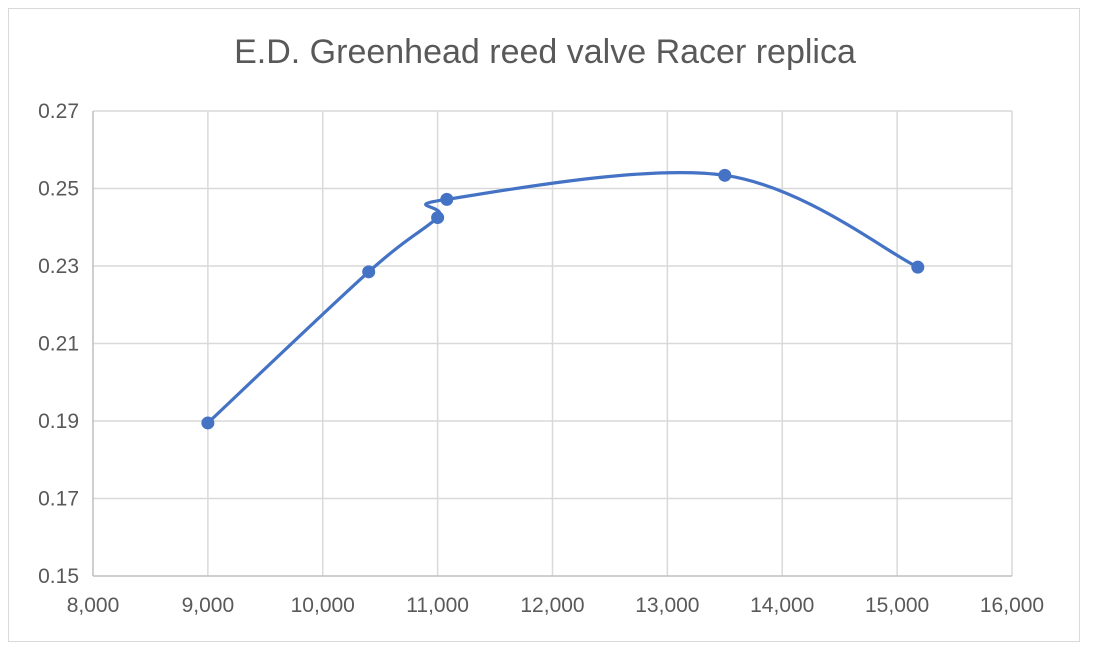 This screenshot has width=1100, height=662. What do you see at coordinates (1012, 605) in the screenshot?
I see `x-tick-label: 16,000` at bounding box center [1012, 605].